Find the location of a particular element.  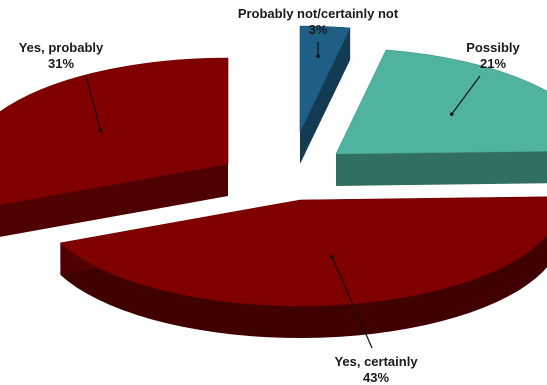

label-yes-certainly: Yes, certainly is located at coordinates (376, 361).